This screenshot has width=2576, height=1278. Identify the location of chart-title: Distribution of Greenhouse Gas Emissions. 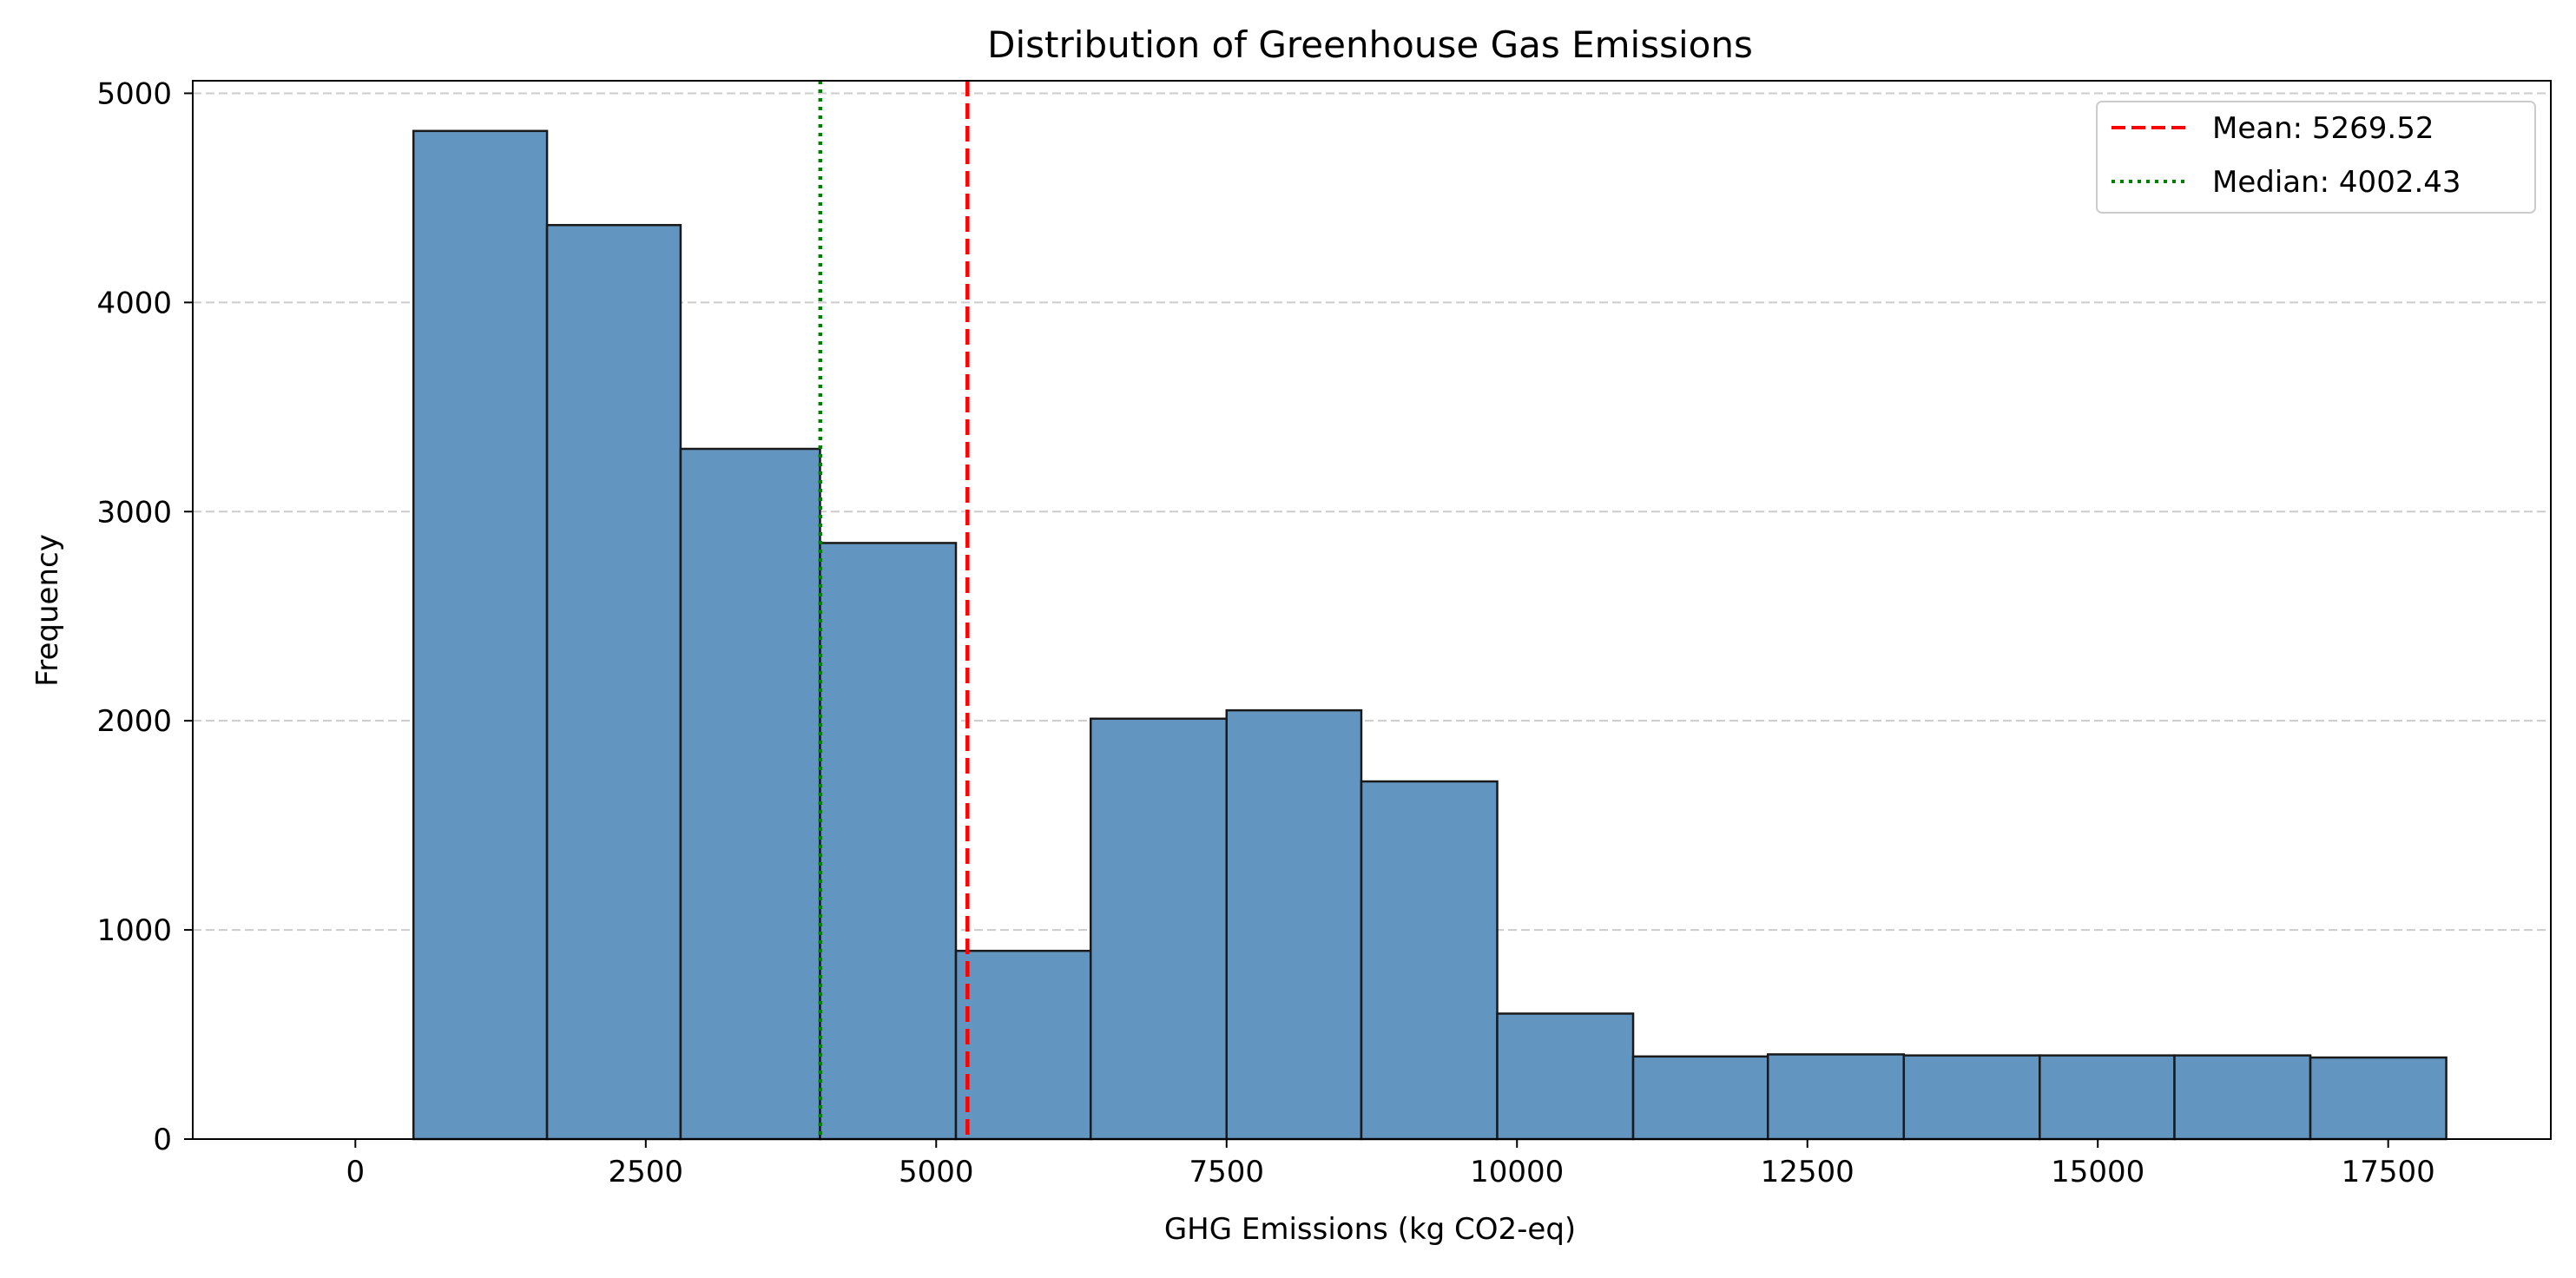
(1370, 44).